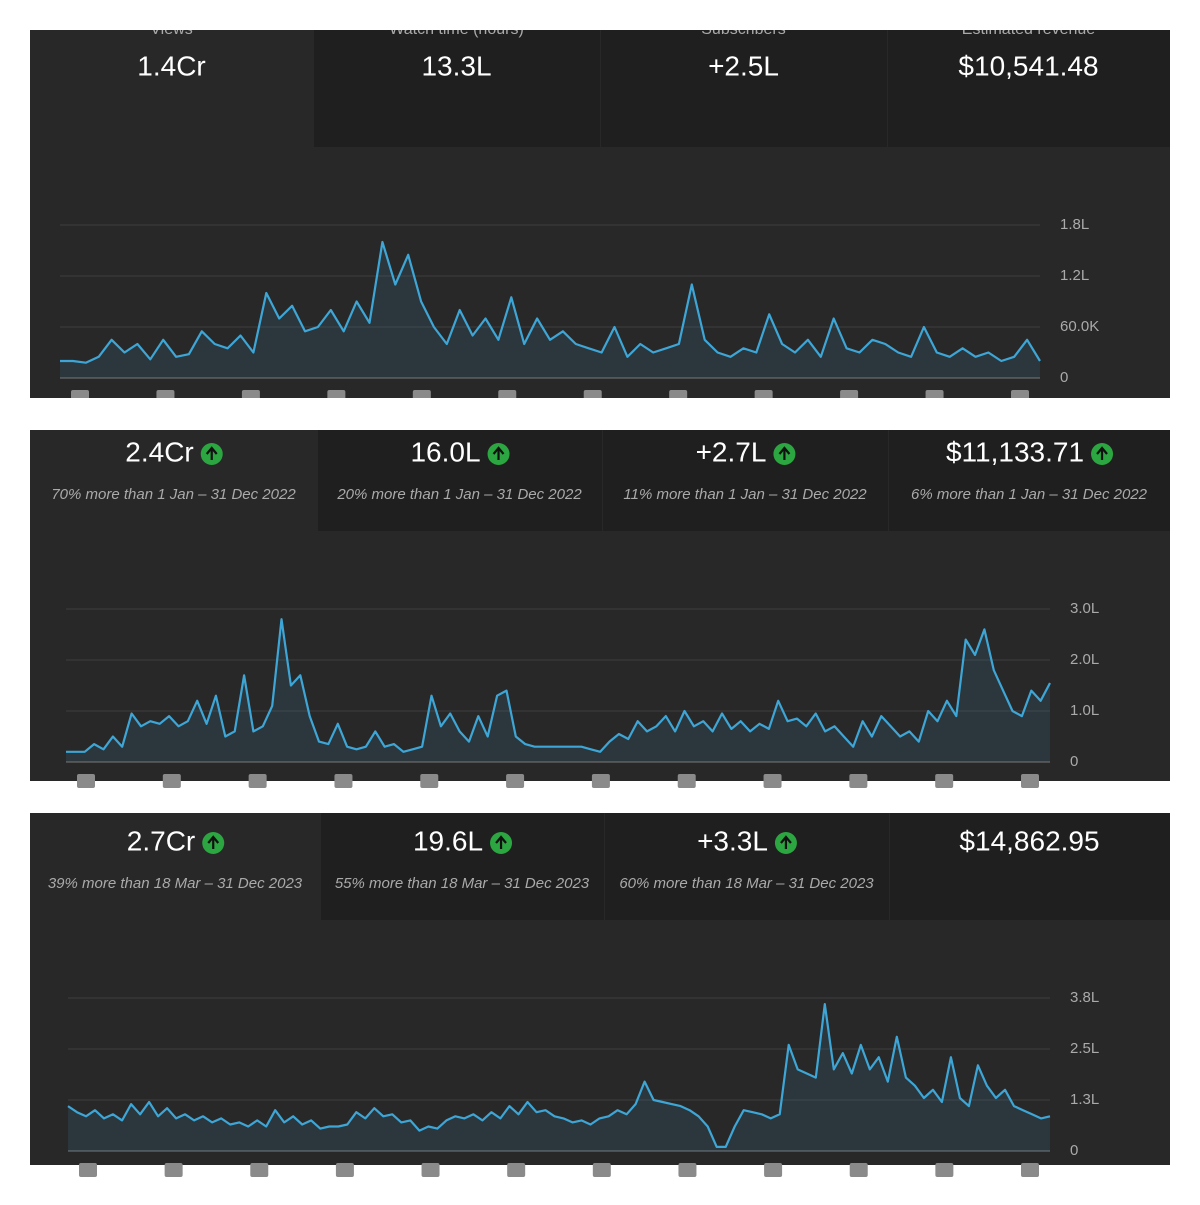 Image resolution: width=1200 pixels, height=1205 pixels. Describe the element at coordinates (1015, 451) in the screenshot. I see `metric-value: $11,133.71` at that location.